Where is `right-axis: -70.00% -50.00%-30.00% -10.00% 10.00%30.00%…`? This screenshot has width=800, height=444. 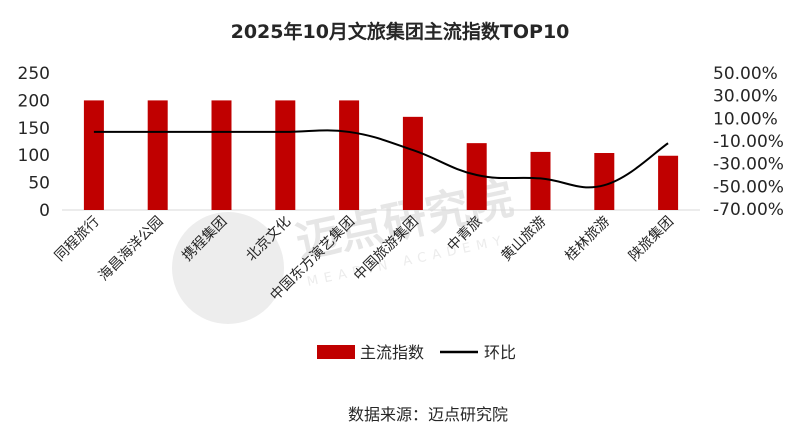
right-axis: -70.00% -50.00%-30.00% -10.00% 10.00%30.00%… is located at coordinates (748, 142).